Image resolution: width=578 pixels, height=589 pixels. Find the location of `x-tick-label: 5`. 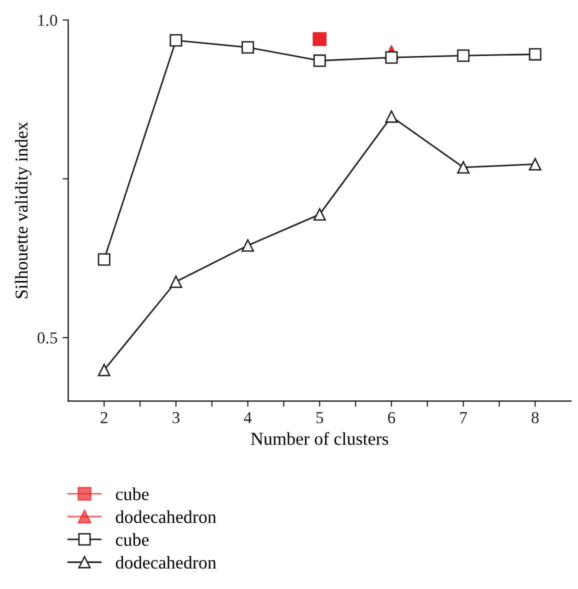

x-tick-label: 5 is located at coordinates (320, 418).